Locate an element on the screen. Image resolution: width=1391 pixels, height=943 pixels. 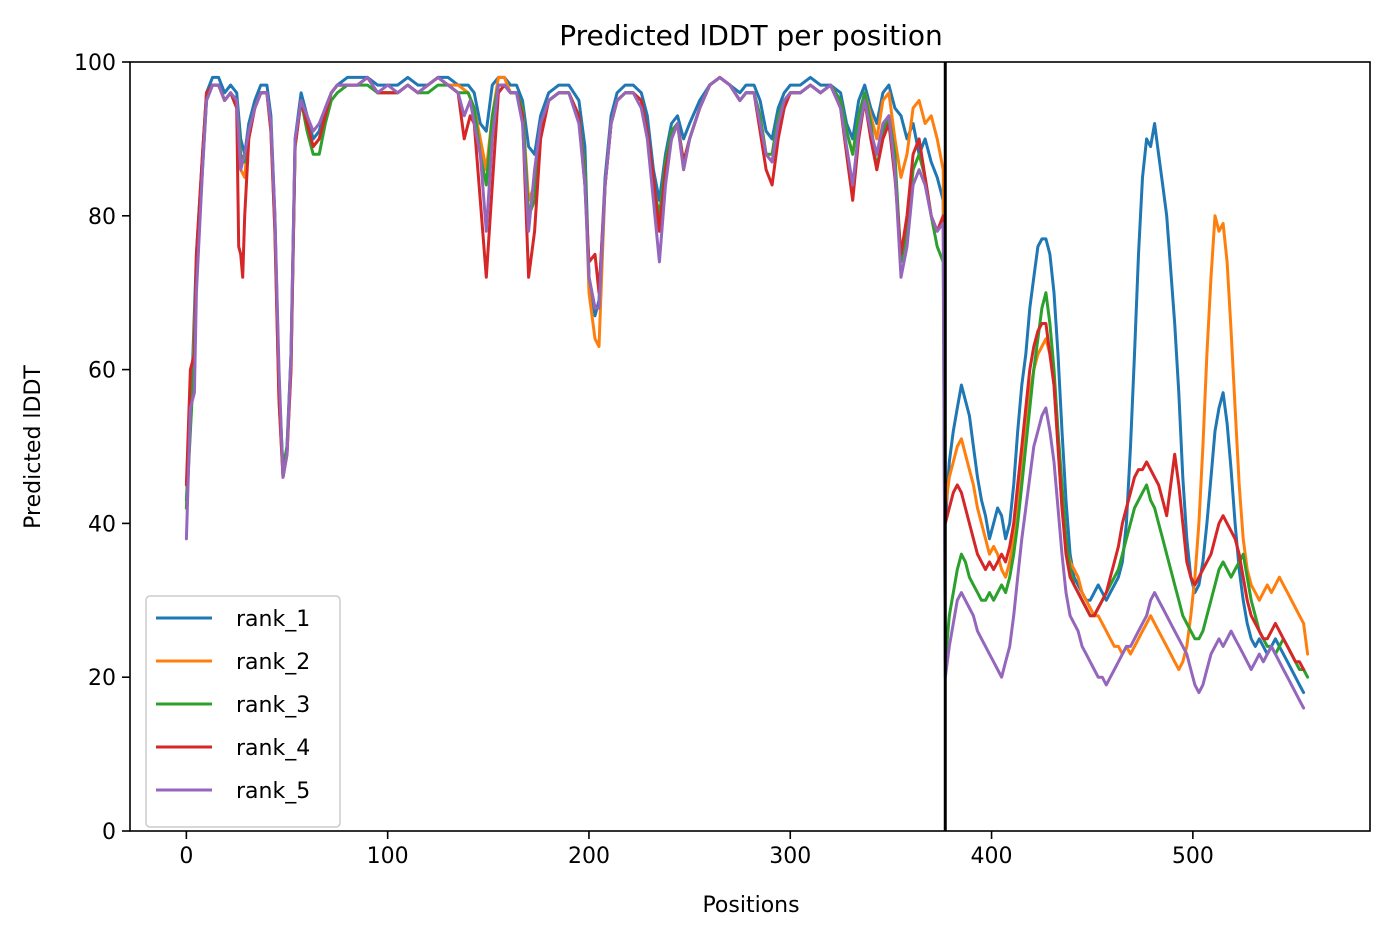
legend-label: rank_2 is located at coordinates (273, 662).